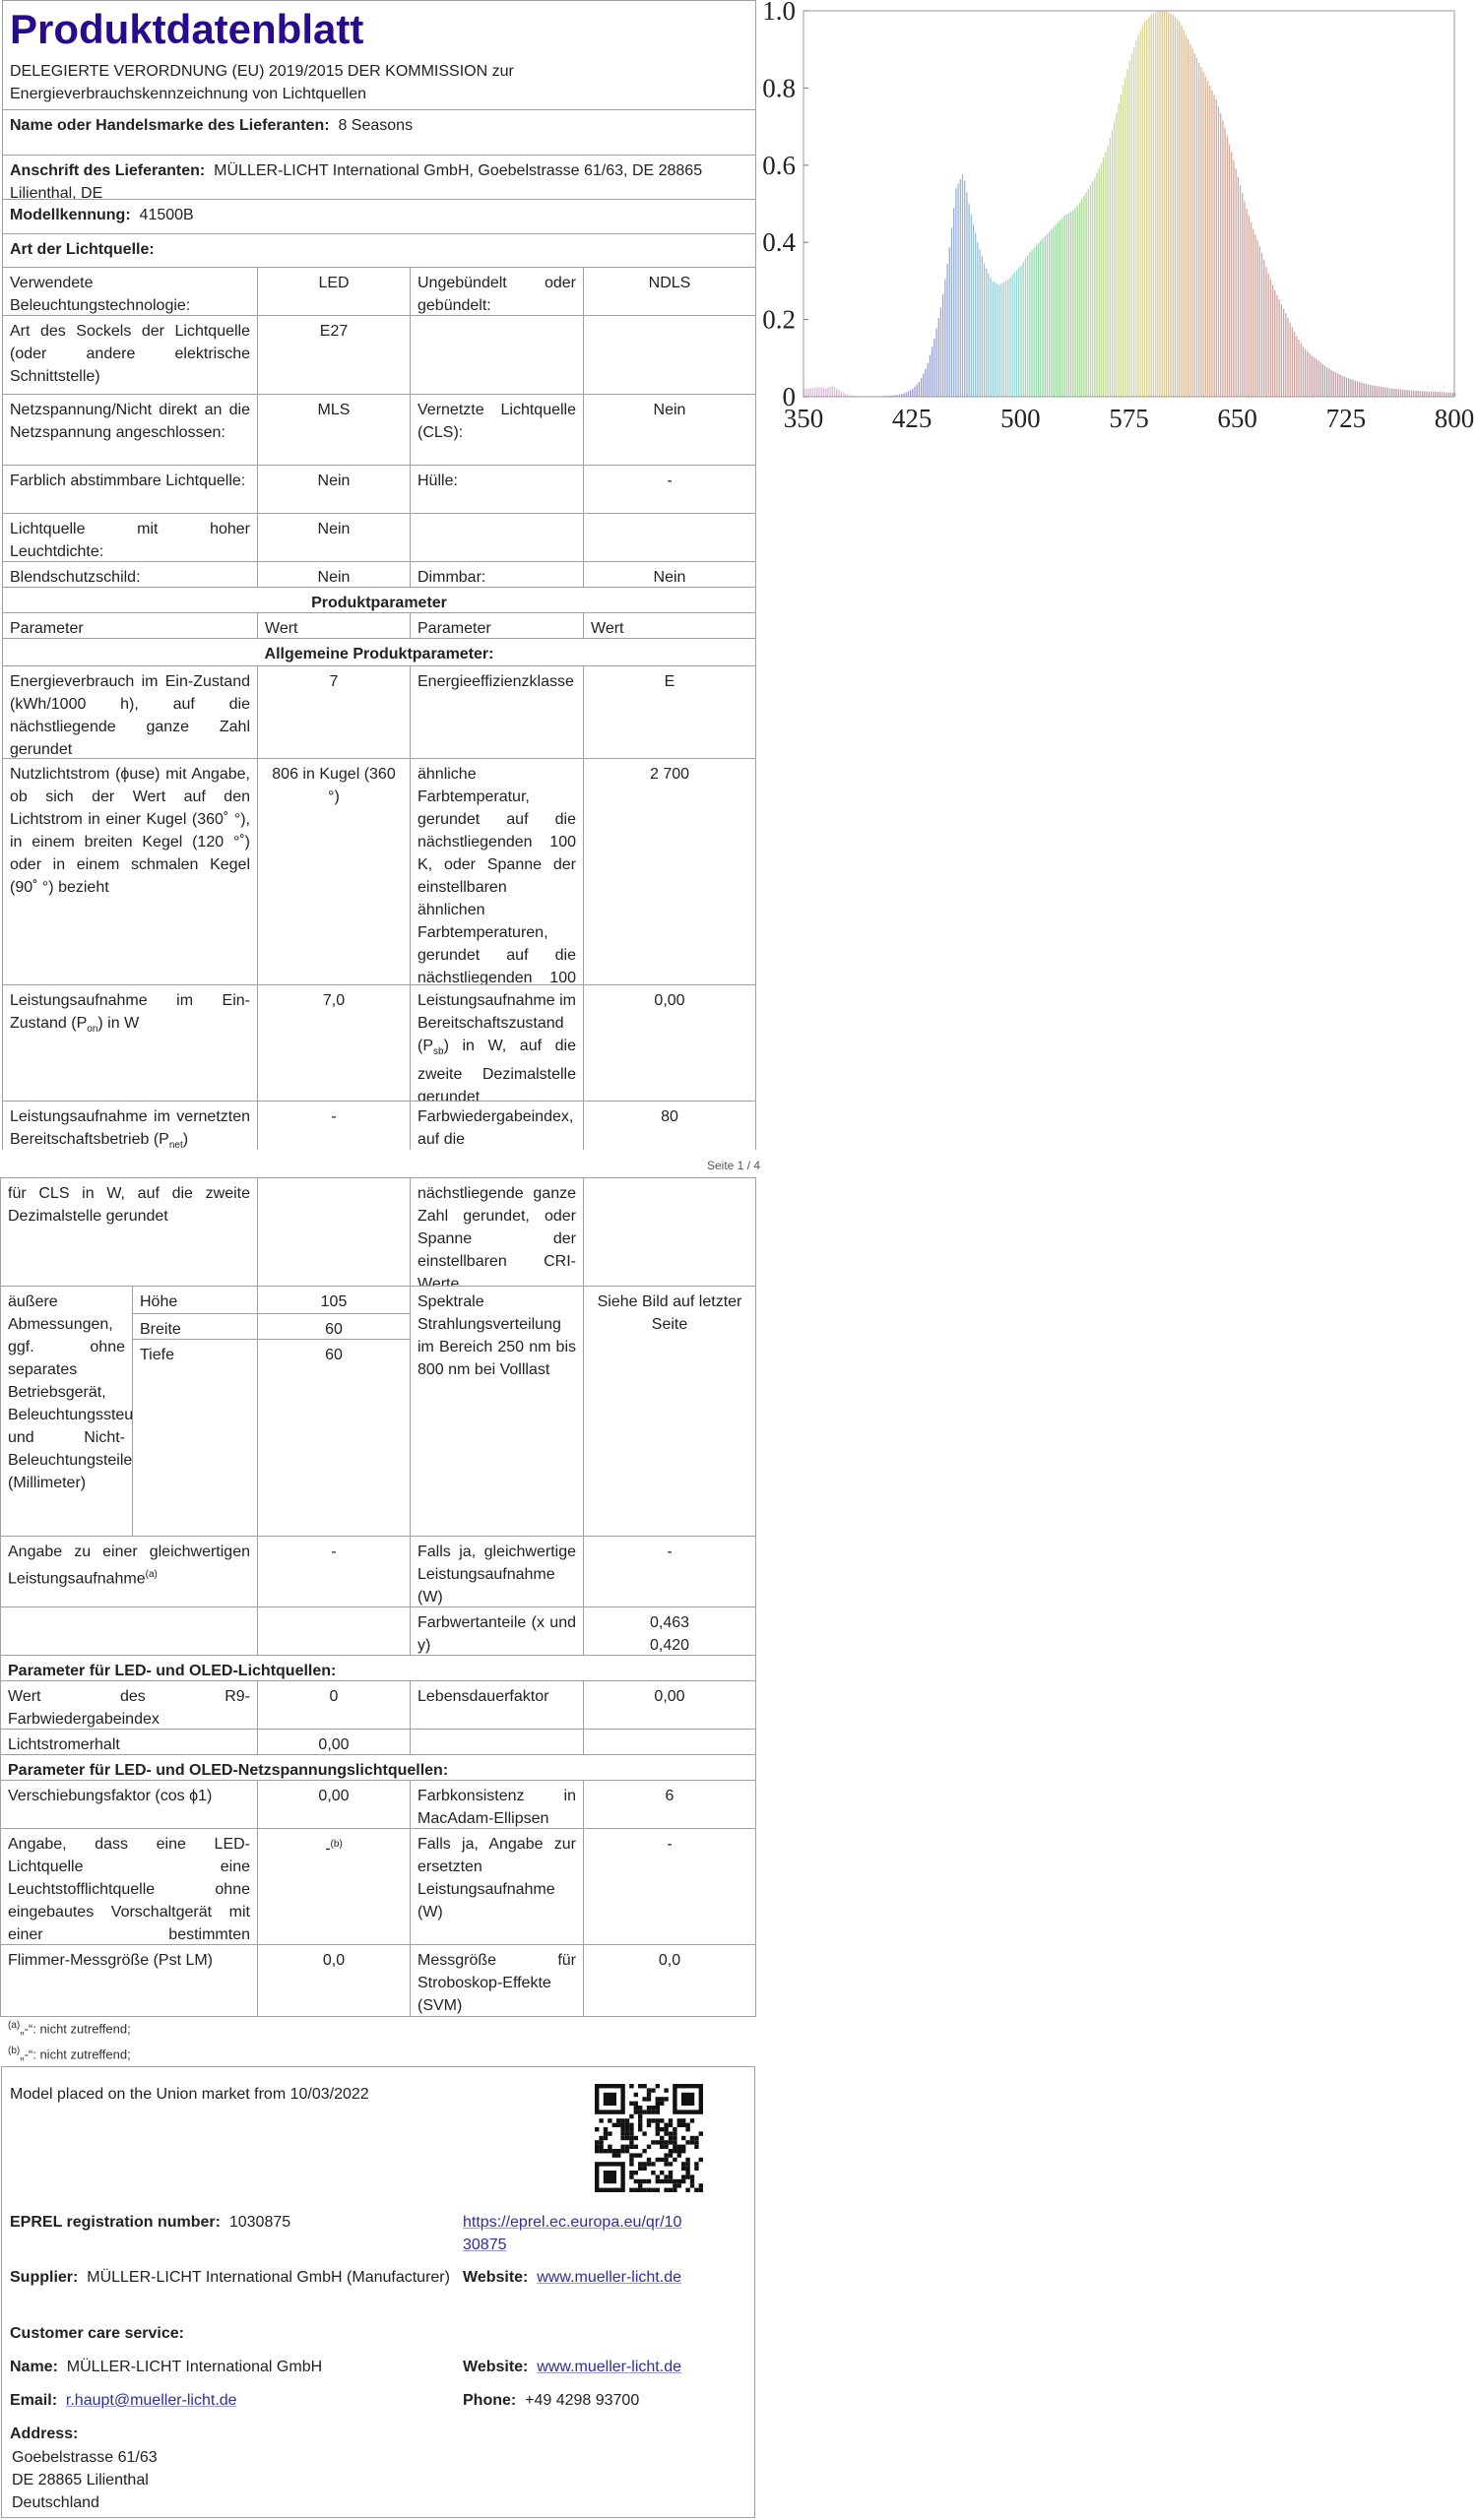 The height and width of the screenshot is (2520, 1478). I want to click on spacer, so click(186, 2333).